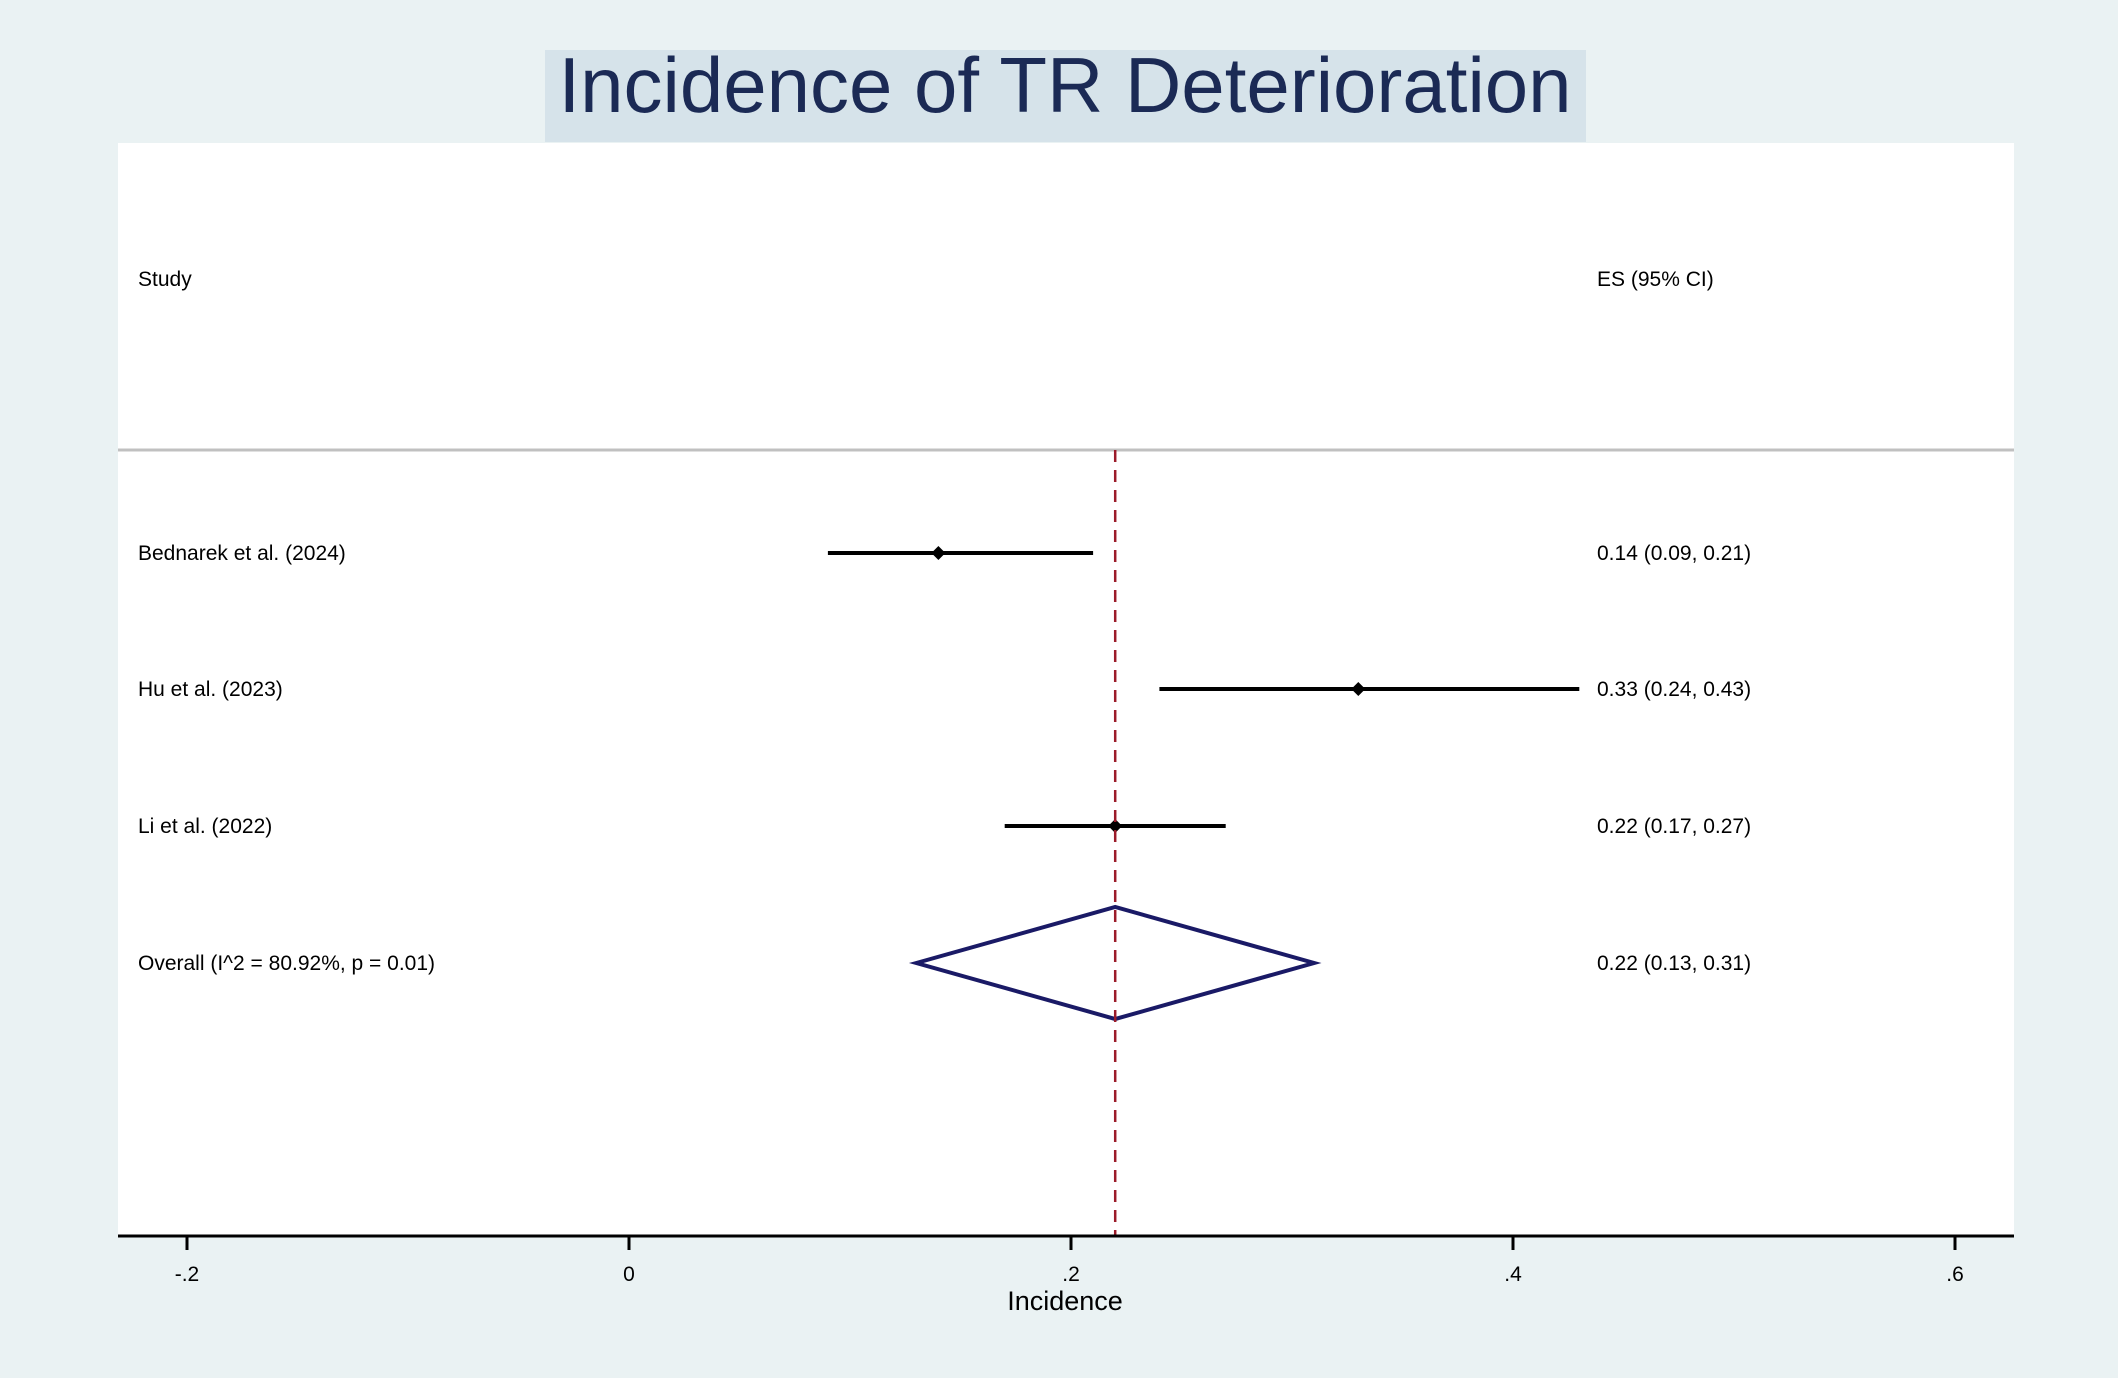  Describe the element at coordinates (286, 963) in the screenshot. I see `overall-label: Overall (I^2 = 80.92%, p = 0.01)` at that location.